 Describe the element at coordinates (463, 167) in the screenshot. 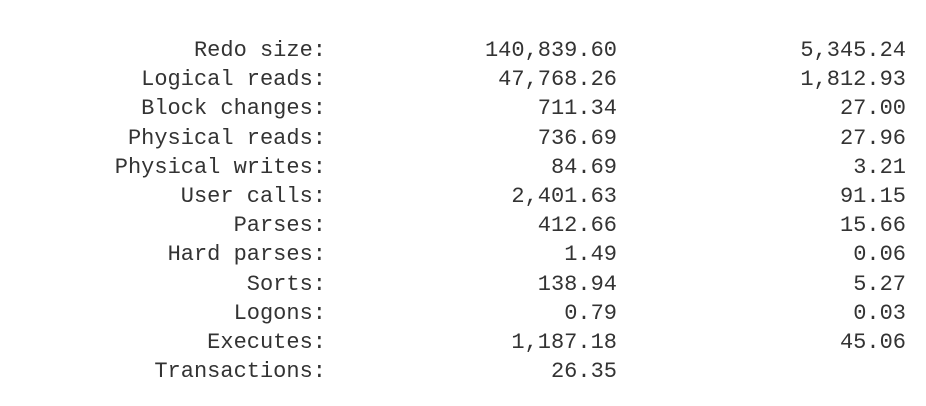

I see `stat-row-physical-writes: Physical writes: 84.69 3.21` at that location.